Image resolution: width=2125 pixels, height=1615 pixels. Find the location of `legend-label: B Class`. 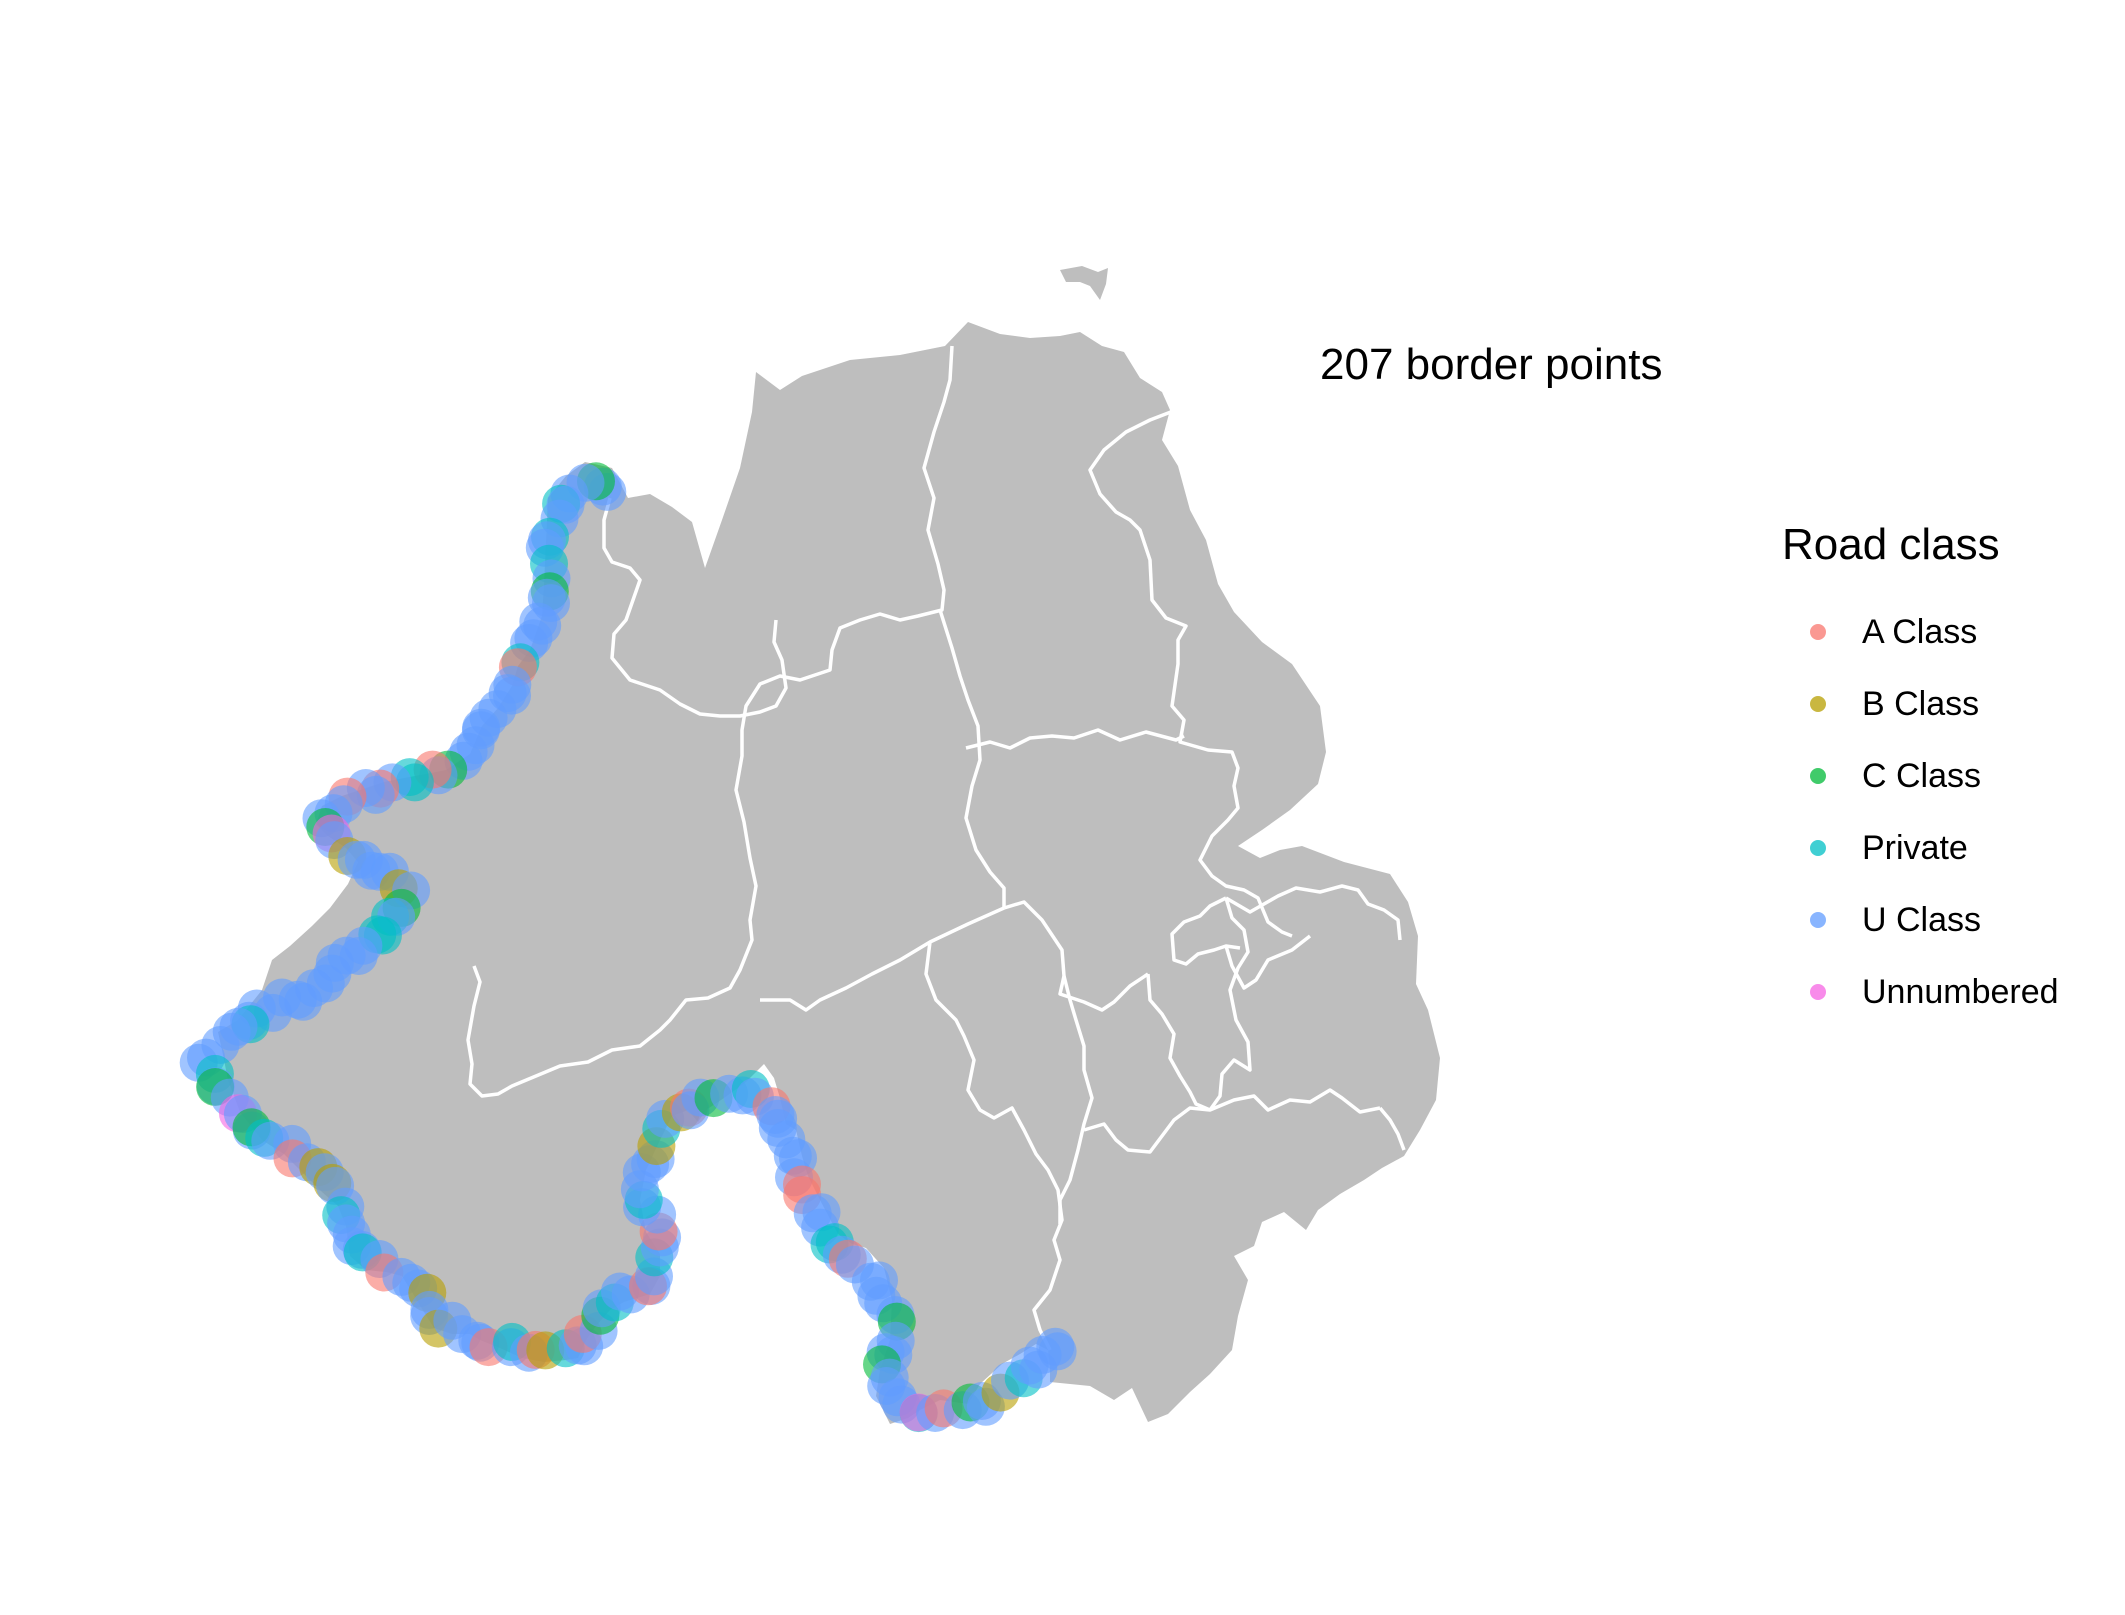

legend-label: B Class is located at coordinates (1921, 703).